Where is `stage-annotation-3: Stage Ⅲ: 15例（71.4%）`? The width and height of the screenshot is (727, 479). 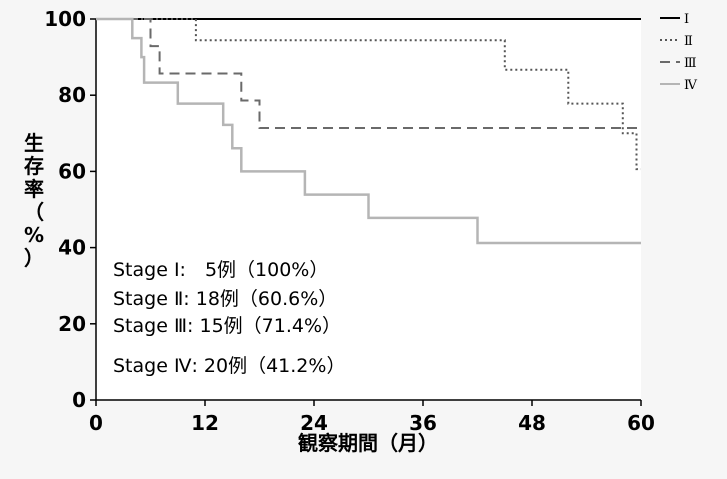 stage-annotation-3: Stage Ⅲ: 15例（71.4%） is located at coordinates (227, 326).